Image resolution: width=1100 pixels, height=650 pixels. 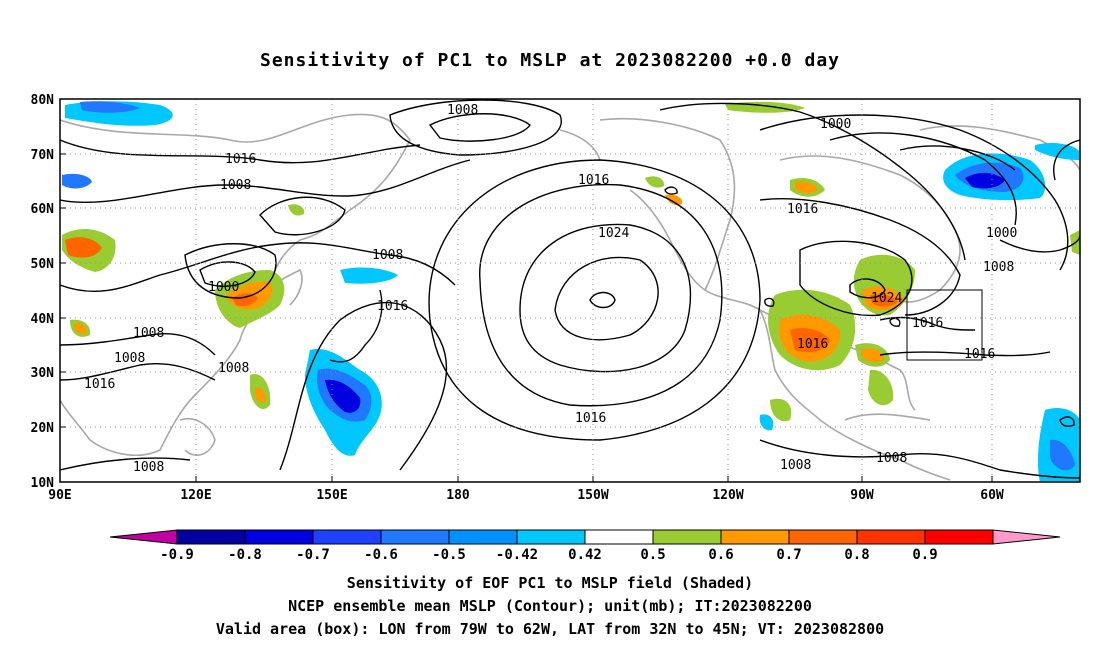 What do you see at coordinates (43, 155) in the screenshot?
I see `lat-label: 70N` at bounding box center [43, 155].